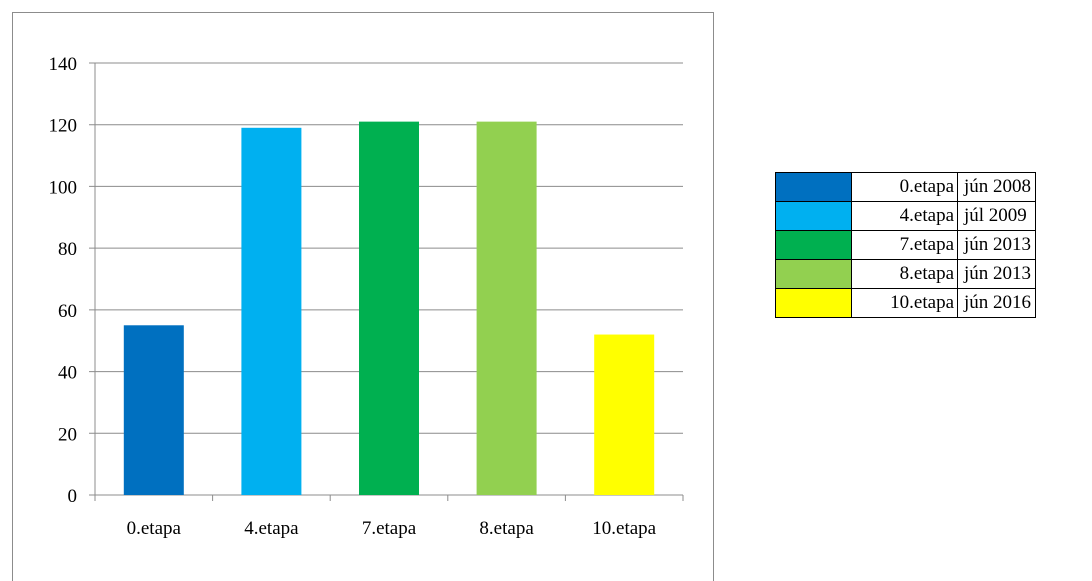 This screenshot has width=1092, height=581. What do you see at coordinates (271, 528) in the screenshot?
I see `x-tick-label: 4.etapa` at bounding box center [271, 528].